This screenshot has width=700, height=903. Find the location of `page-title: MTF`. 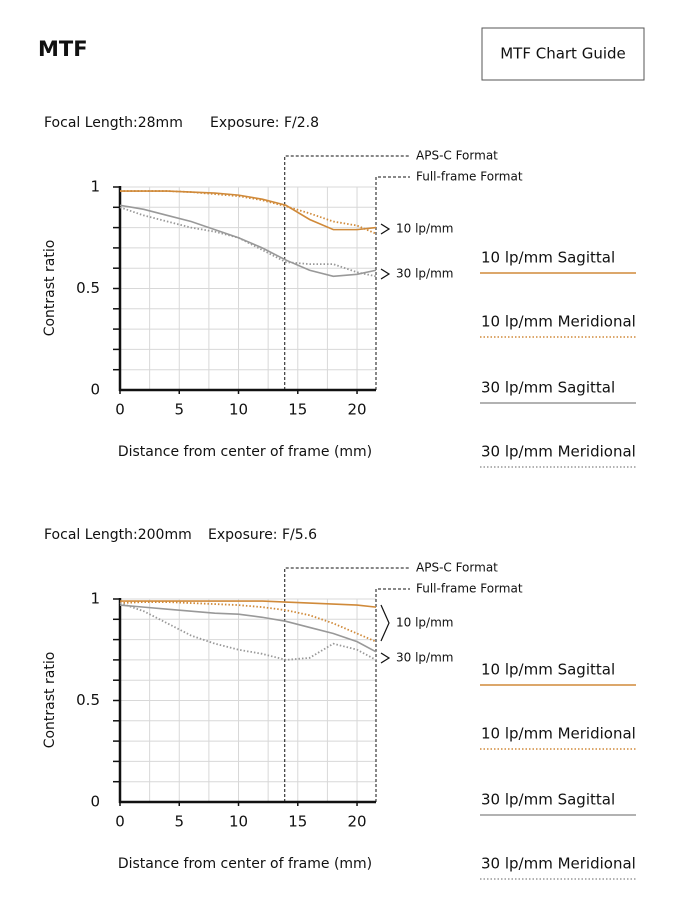

page-title: MTF is located at coordinates (63, 49).